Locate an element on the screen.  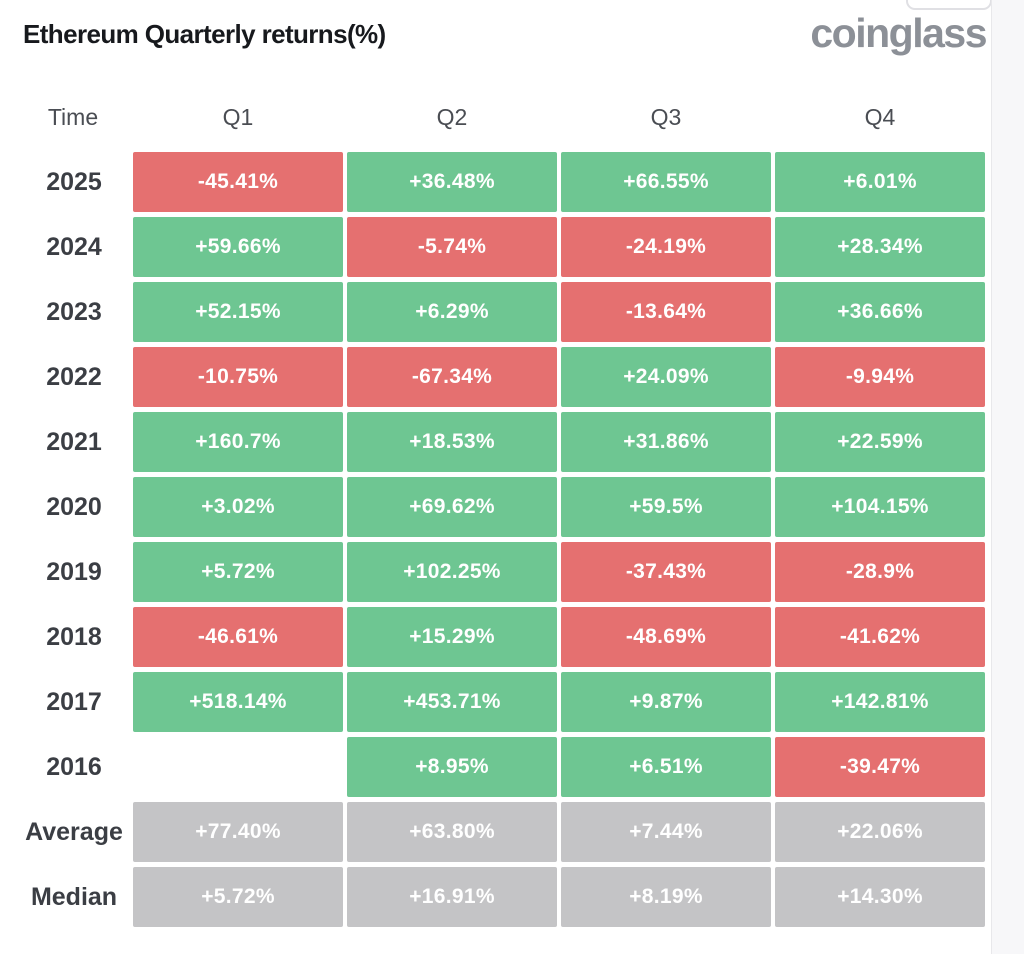
return-cell-2018-q1: -46.61% is located at coordinates (238, 637).